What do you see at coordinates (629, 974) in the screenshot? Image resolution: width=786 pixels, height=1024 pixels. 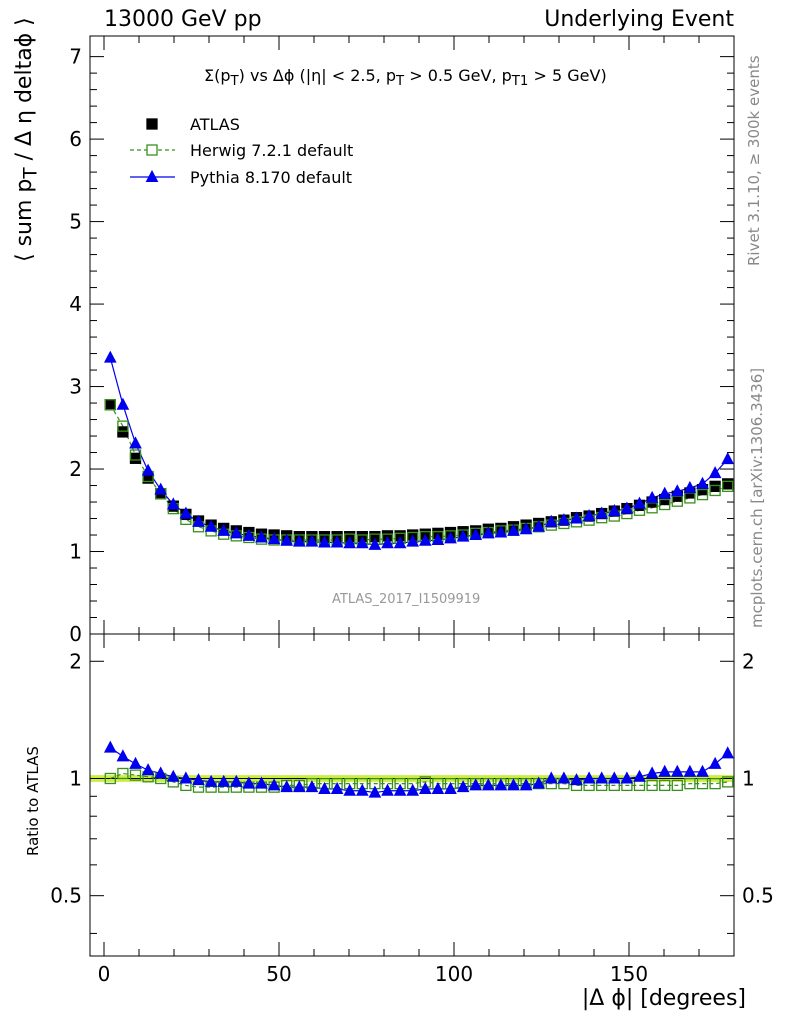 I see `x-tick-label: 150` at bounding box center [629, 974].